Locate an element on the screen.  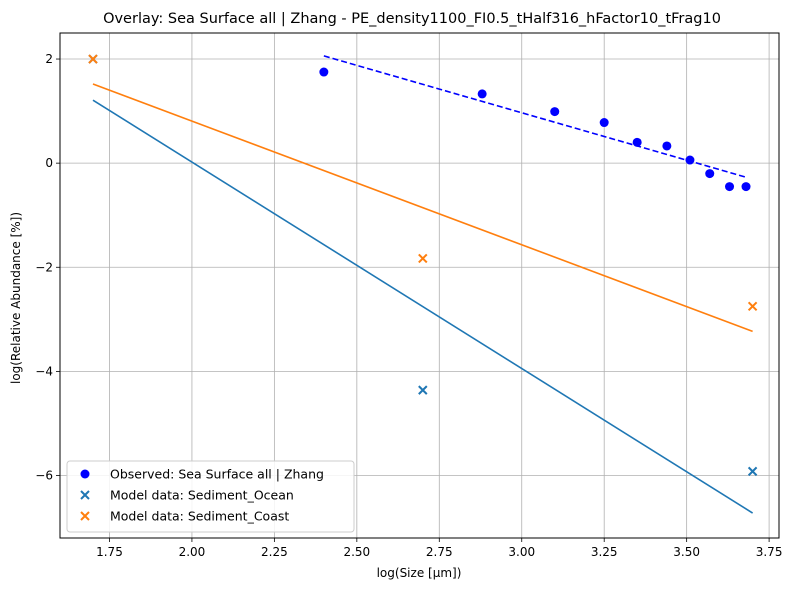
y-axis-label: log(Relative Abundance [%]) is located at coordinates (16, 298).